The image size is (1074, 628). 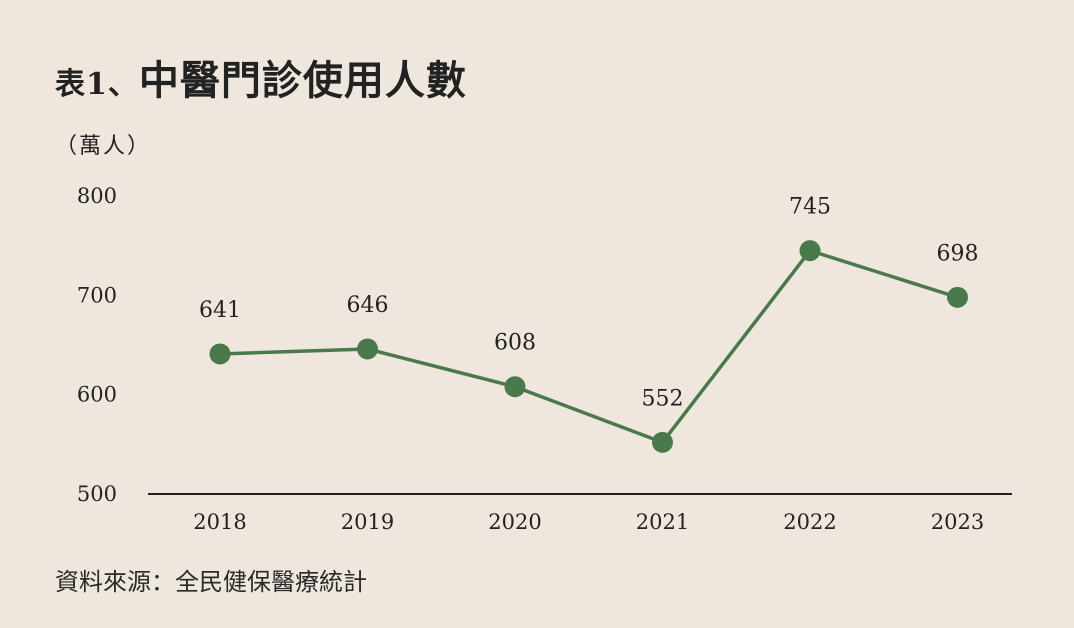 What do you see at coordinates (97, 494) in the screenshot?
I see `y-tick-label: 500` at bounding box center [97, 494].